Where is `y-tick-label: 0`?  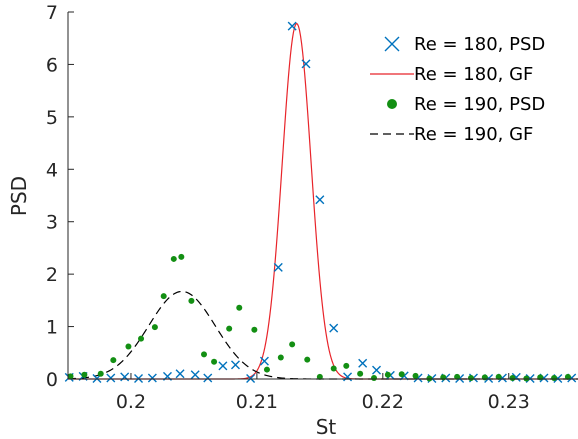 y-tick-label: 0 is located at coordinates (52, 380).